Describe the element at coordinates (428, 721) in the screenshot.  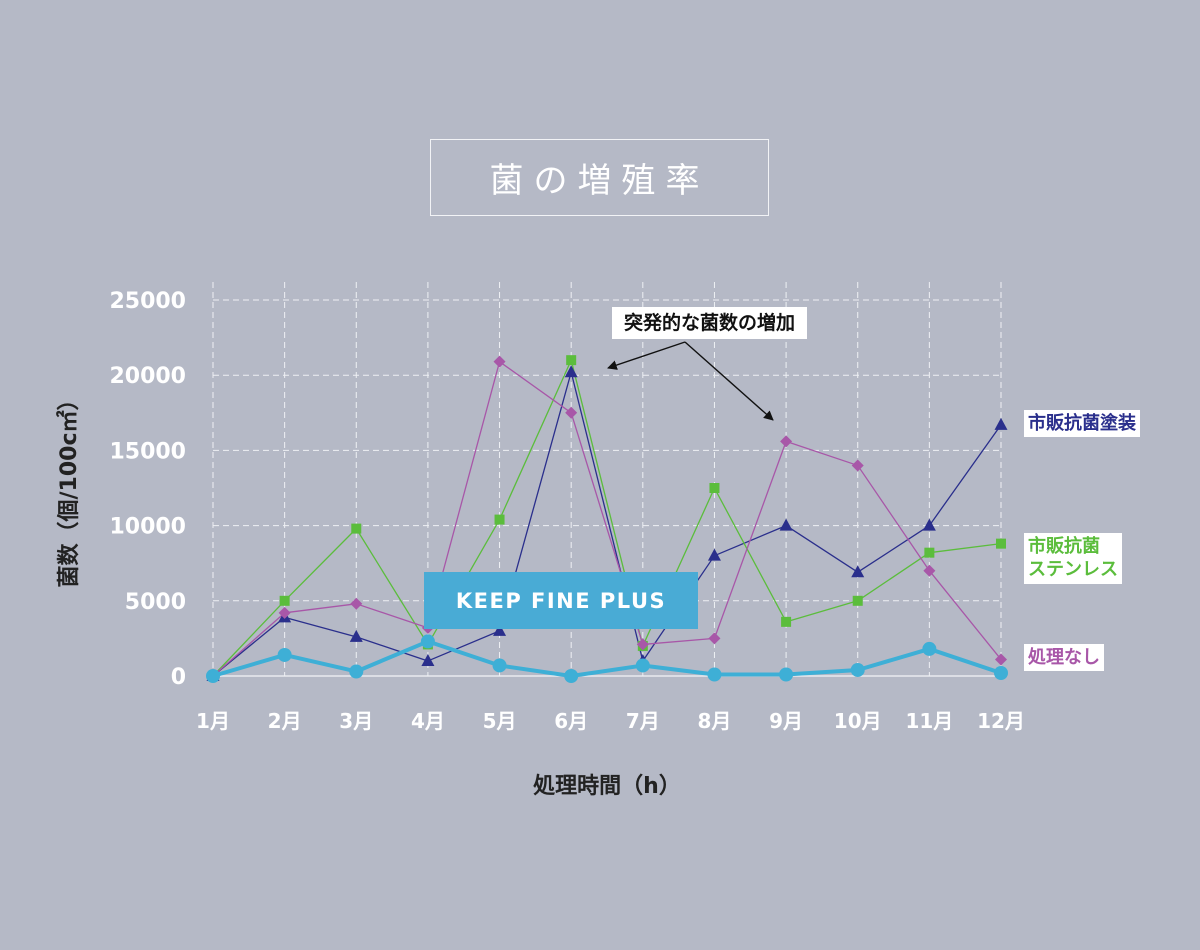
I see `x-tick-label: 4月` at that location.